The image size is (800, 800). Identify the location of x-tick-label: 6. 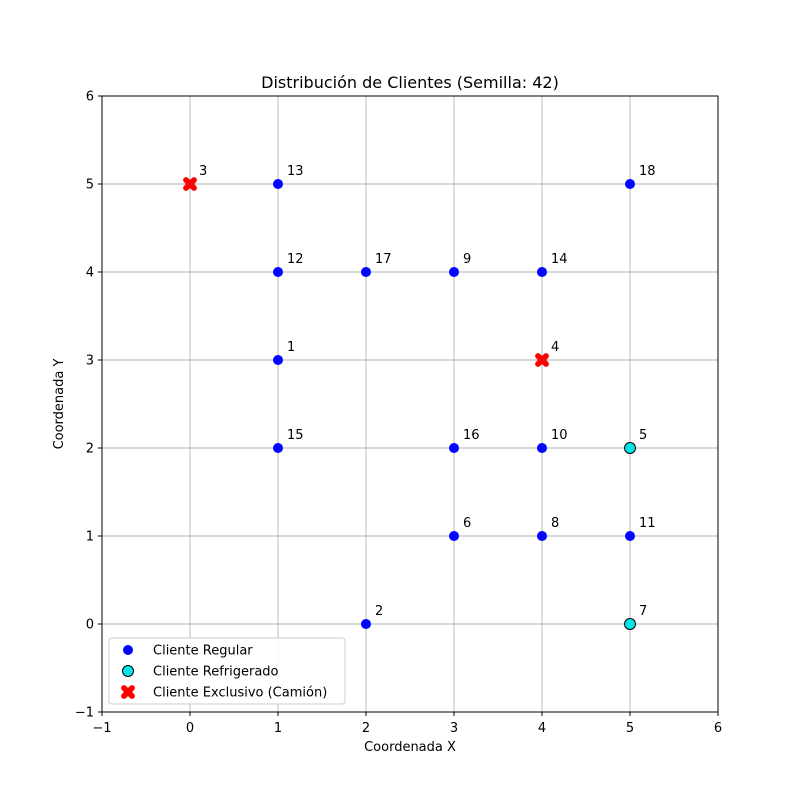
(718, 728).